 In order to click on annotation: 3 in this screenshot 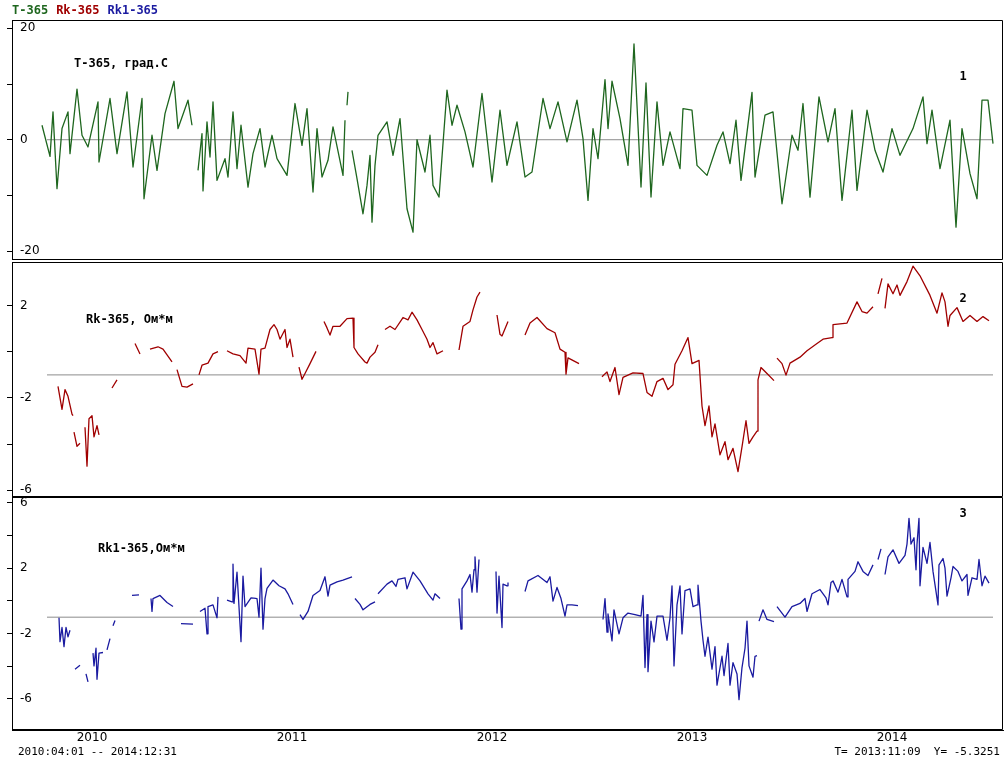, I will do `click(963, 513)`.